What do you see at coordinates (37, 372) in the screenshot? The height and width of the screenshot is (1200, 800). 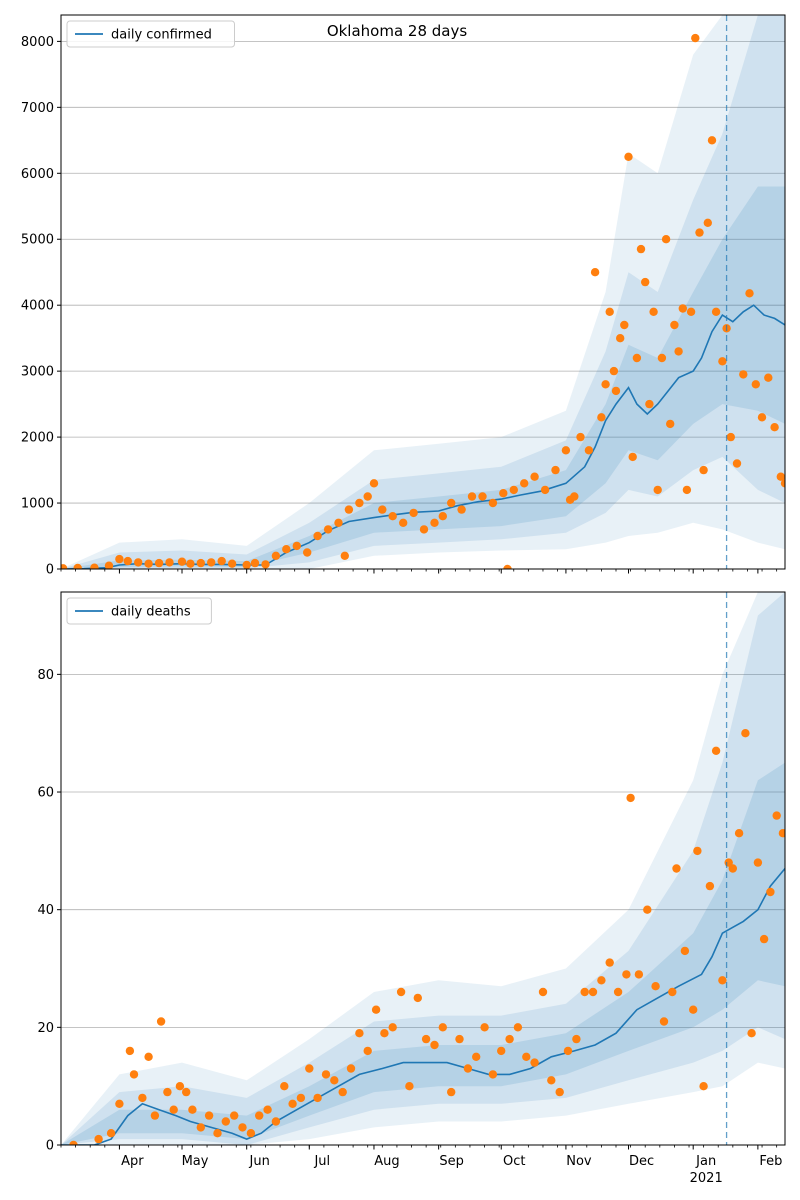 I see `y-tick-label: 3000` at bounding box center [37, 372].